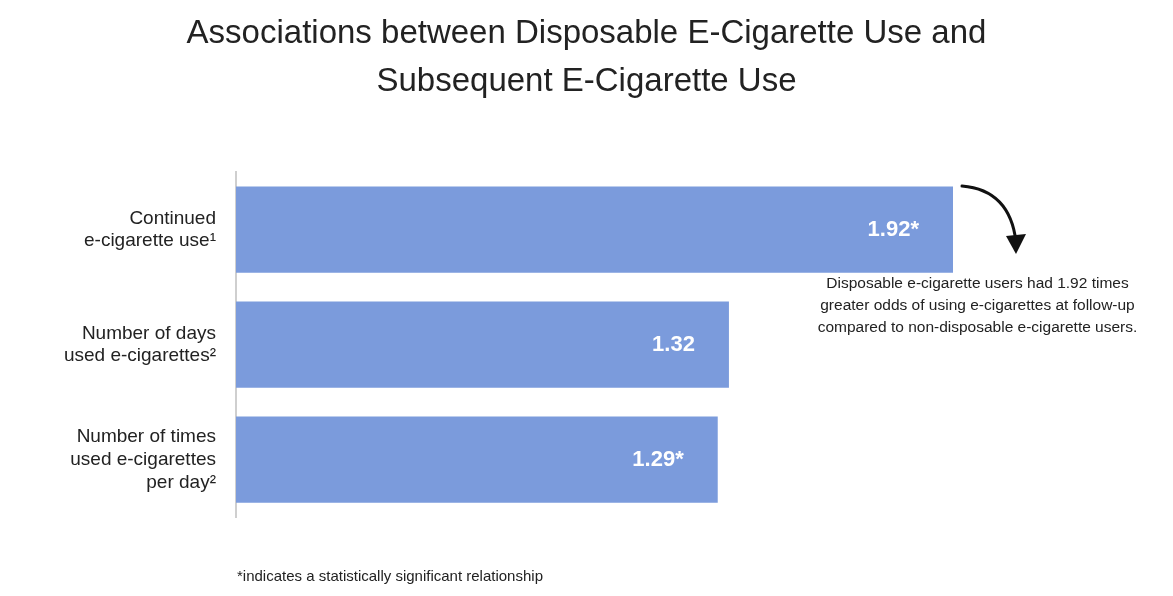 The image size is (1173, 596). Describe the element at coordinates (586, 56) in the screenshot. I see `chart-title: Associations between Disposable E-Cigarette Use and Subsequent E-Cigarette Use` at that location.